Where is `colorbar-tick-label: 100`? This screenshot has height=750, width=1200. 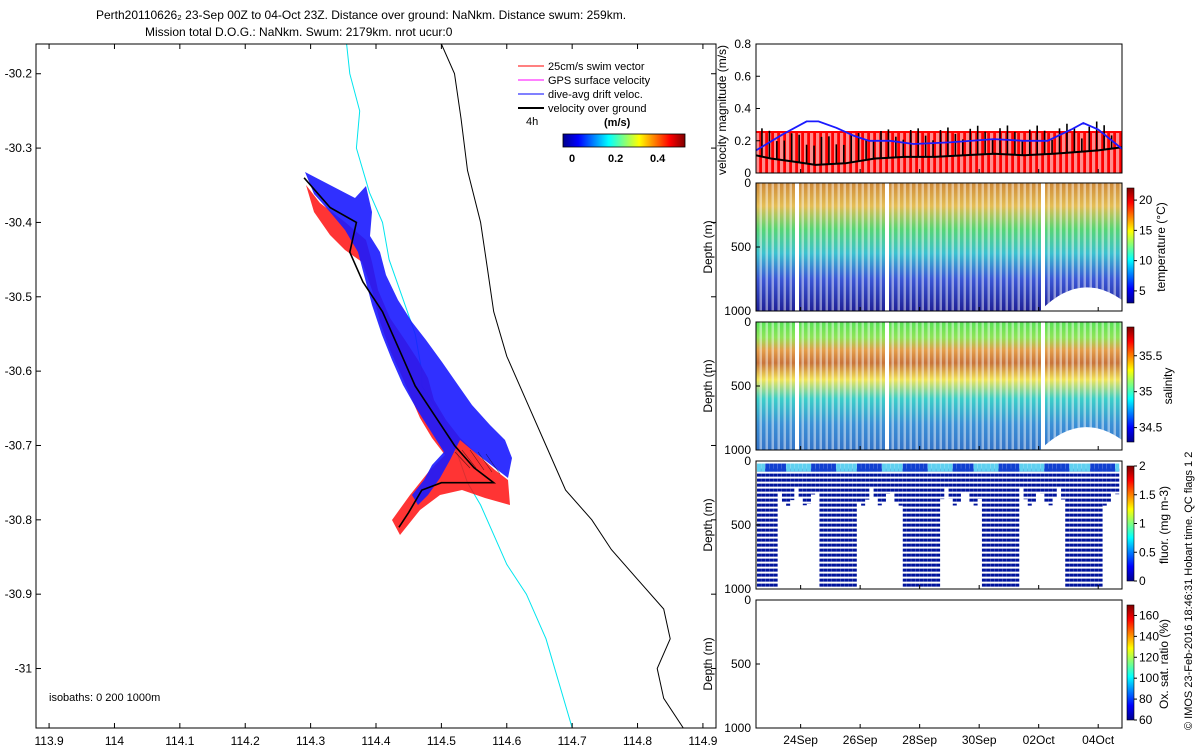 colorbar-tick-label: 100 is located at coordinates (1149, 678).